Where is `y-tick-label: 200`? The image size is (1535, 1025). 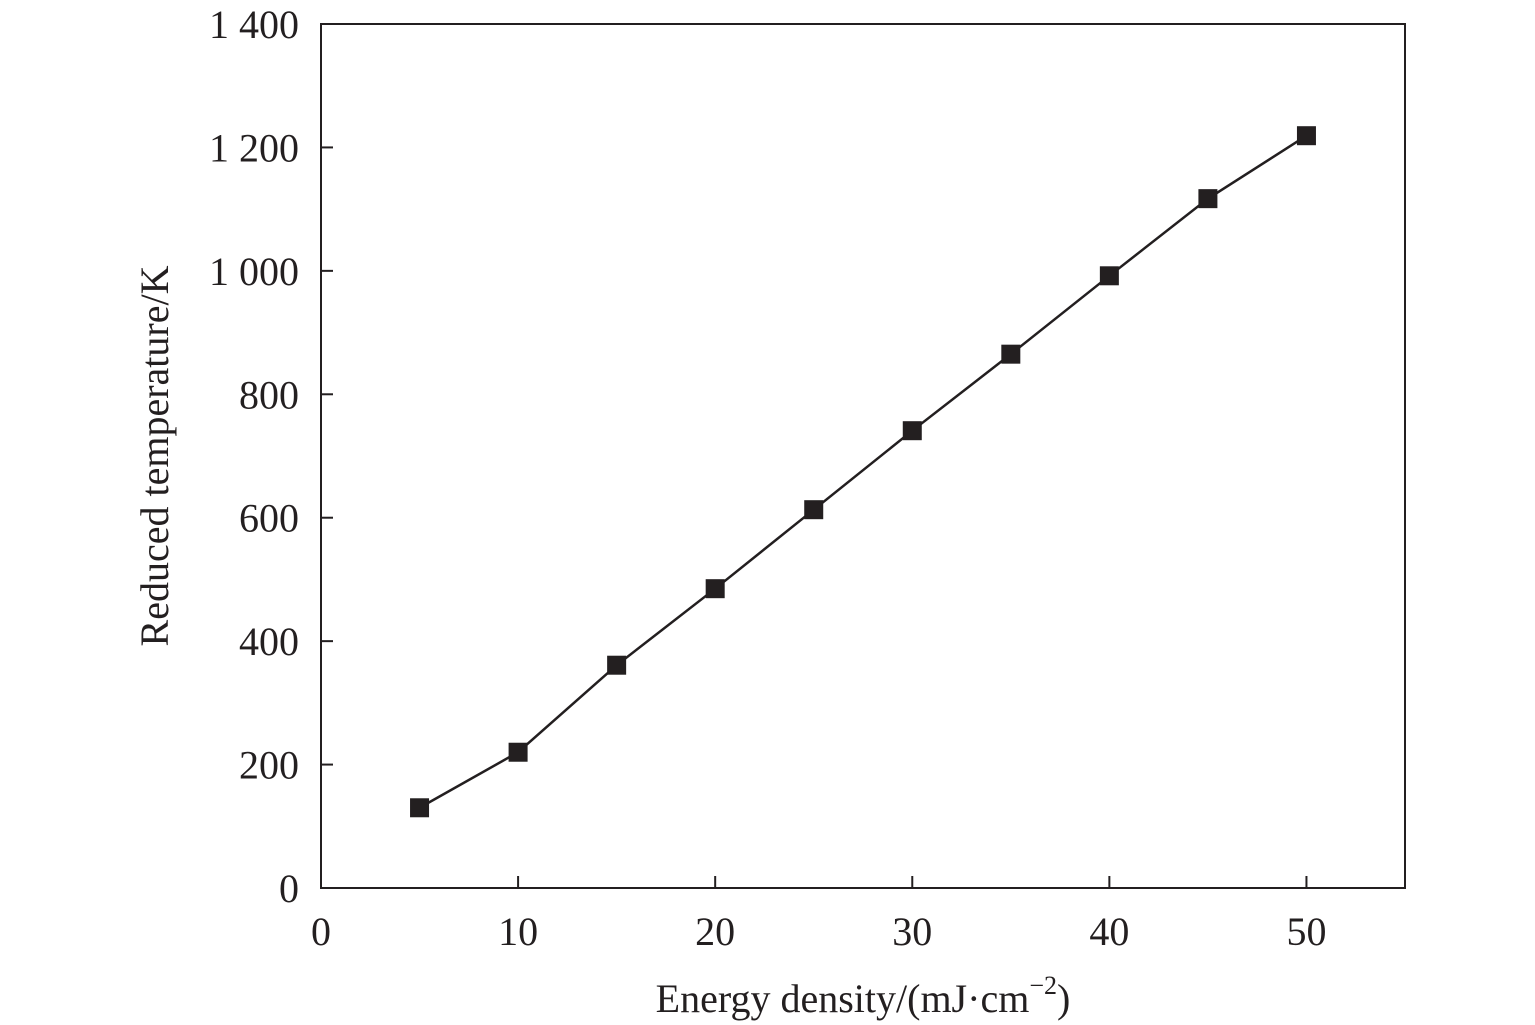 y-tick-label: 200 is located at coordinates (269, 765).